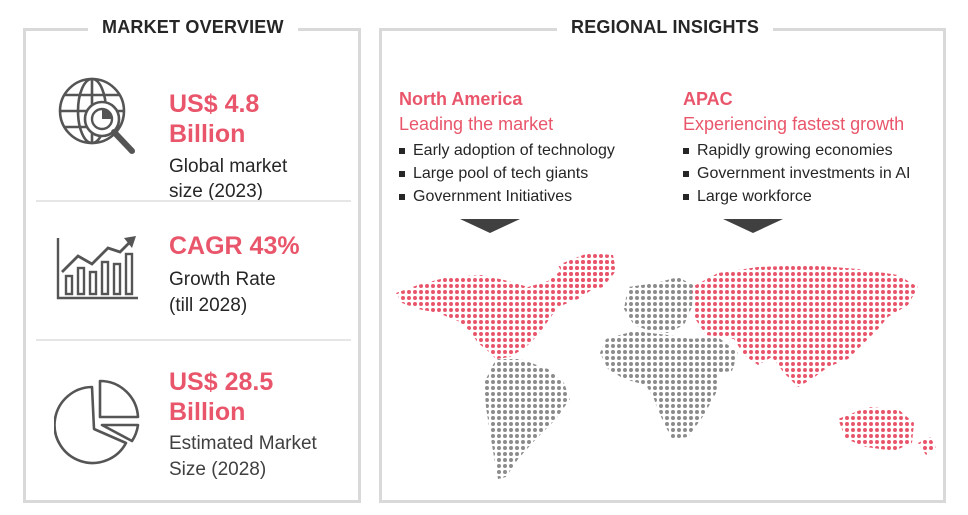 This screenshot has width=968, height=515. Describe the element at coordinates (805, 326) in the screenshot. I see `map-region-asia` at that location.